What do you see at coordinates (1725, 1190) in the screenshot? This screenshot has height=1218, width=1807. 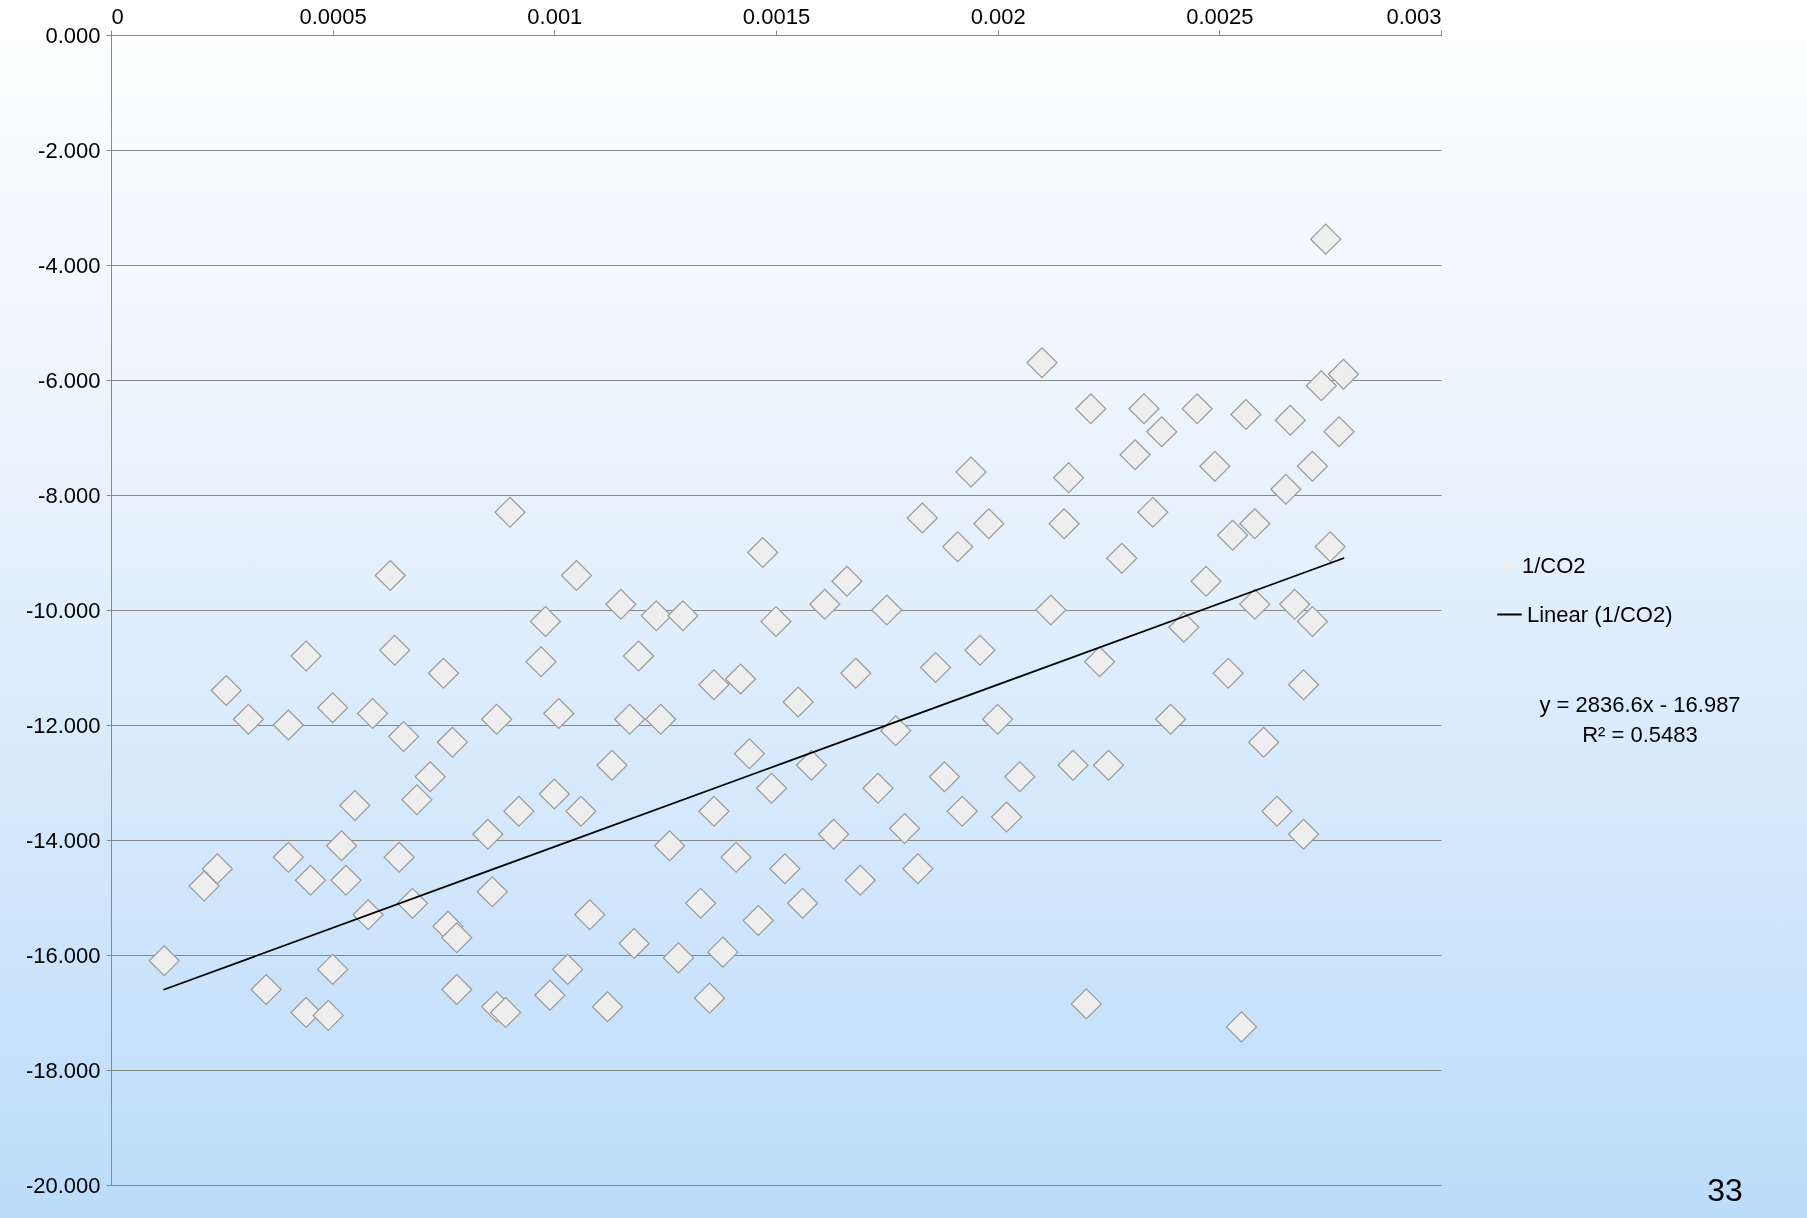 I see `text: 33` at bounding box center [1725, 1190].